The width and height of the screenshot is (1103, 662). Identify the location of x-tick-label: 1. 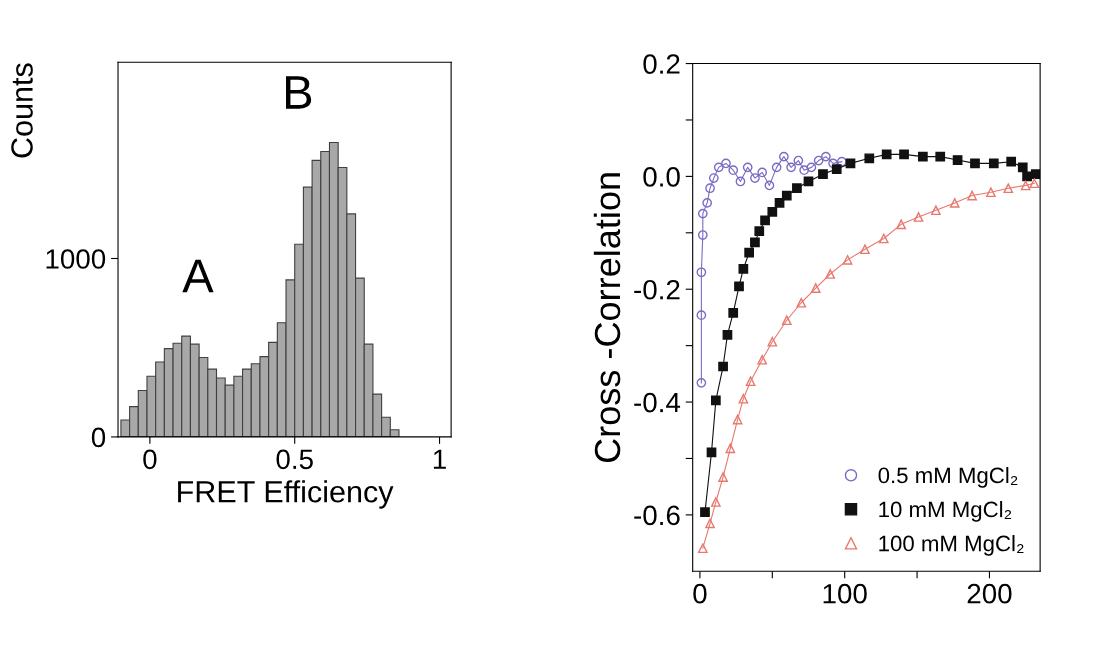
(439, 459).